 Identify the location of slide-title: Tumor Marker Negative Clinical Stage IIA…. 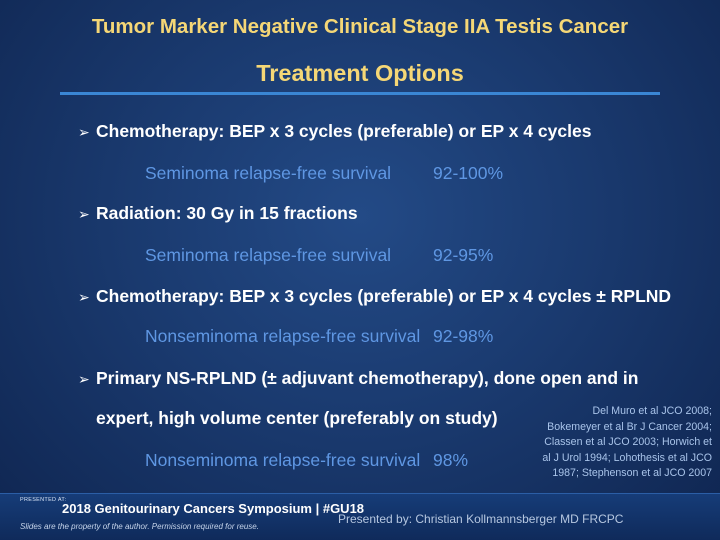
(360, 26).